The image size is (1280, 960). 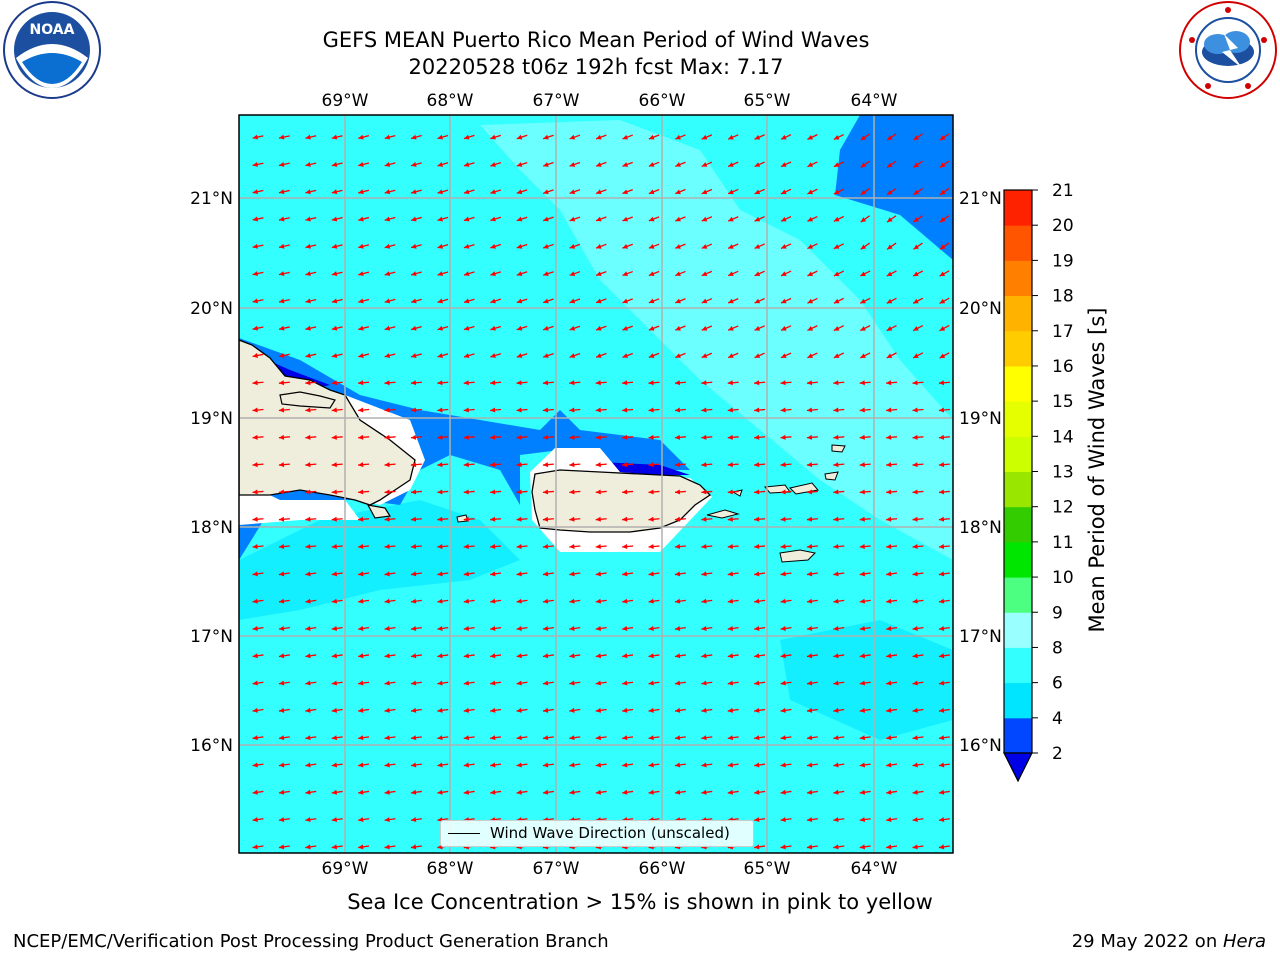 What do you see at coordinates (1057, 719) in the screenshot?
I see `colorbar-tick-label: 4` at bounding box center [1057, 719].